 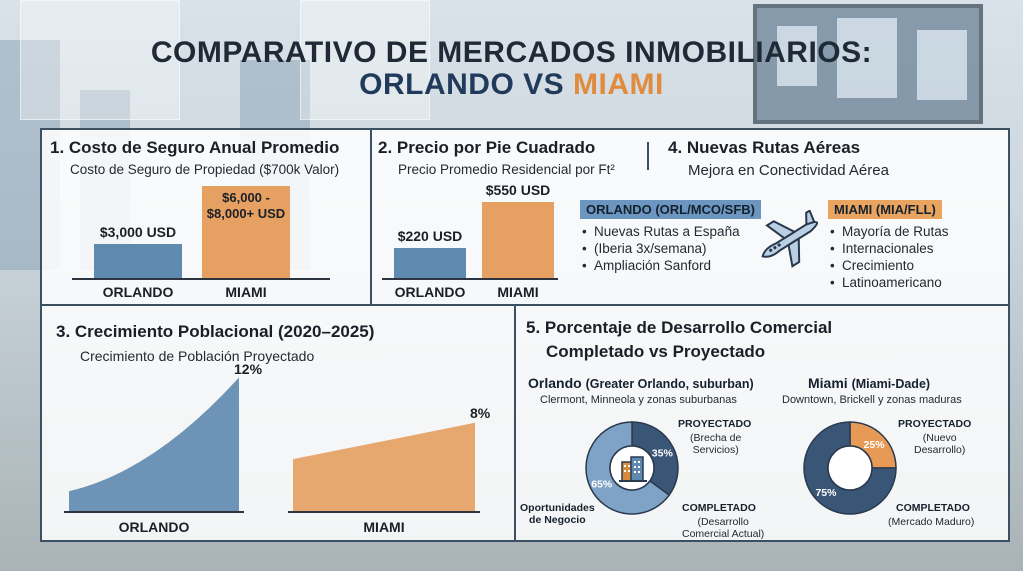 I want to click on price-title: 2. Precio por Pie Cuadrado, so click(x=487, y=147).